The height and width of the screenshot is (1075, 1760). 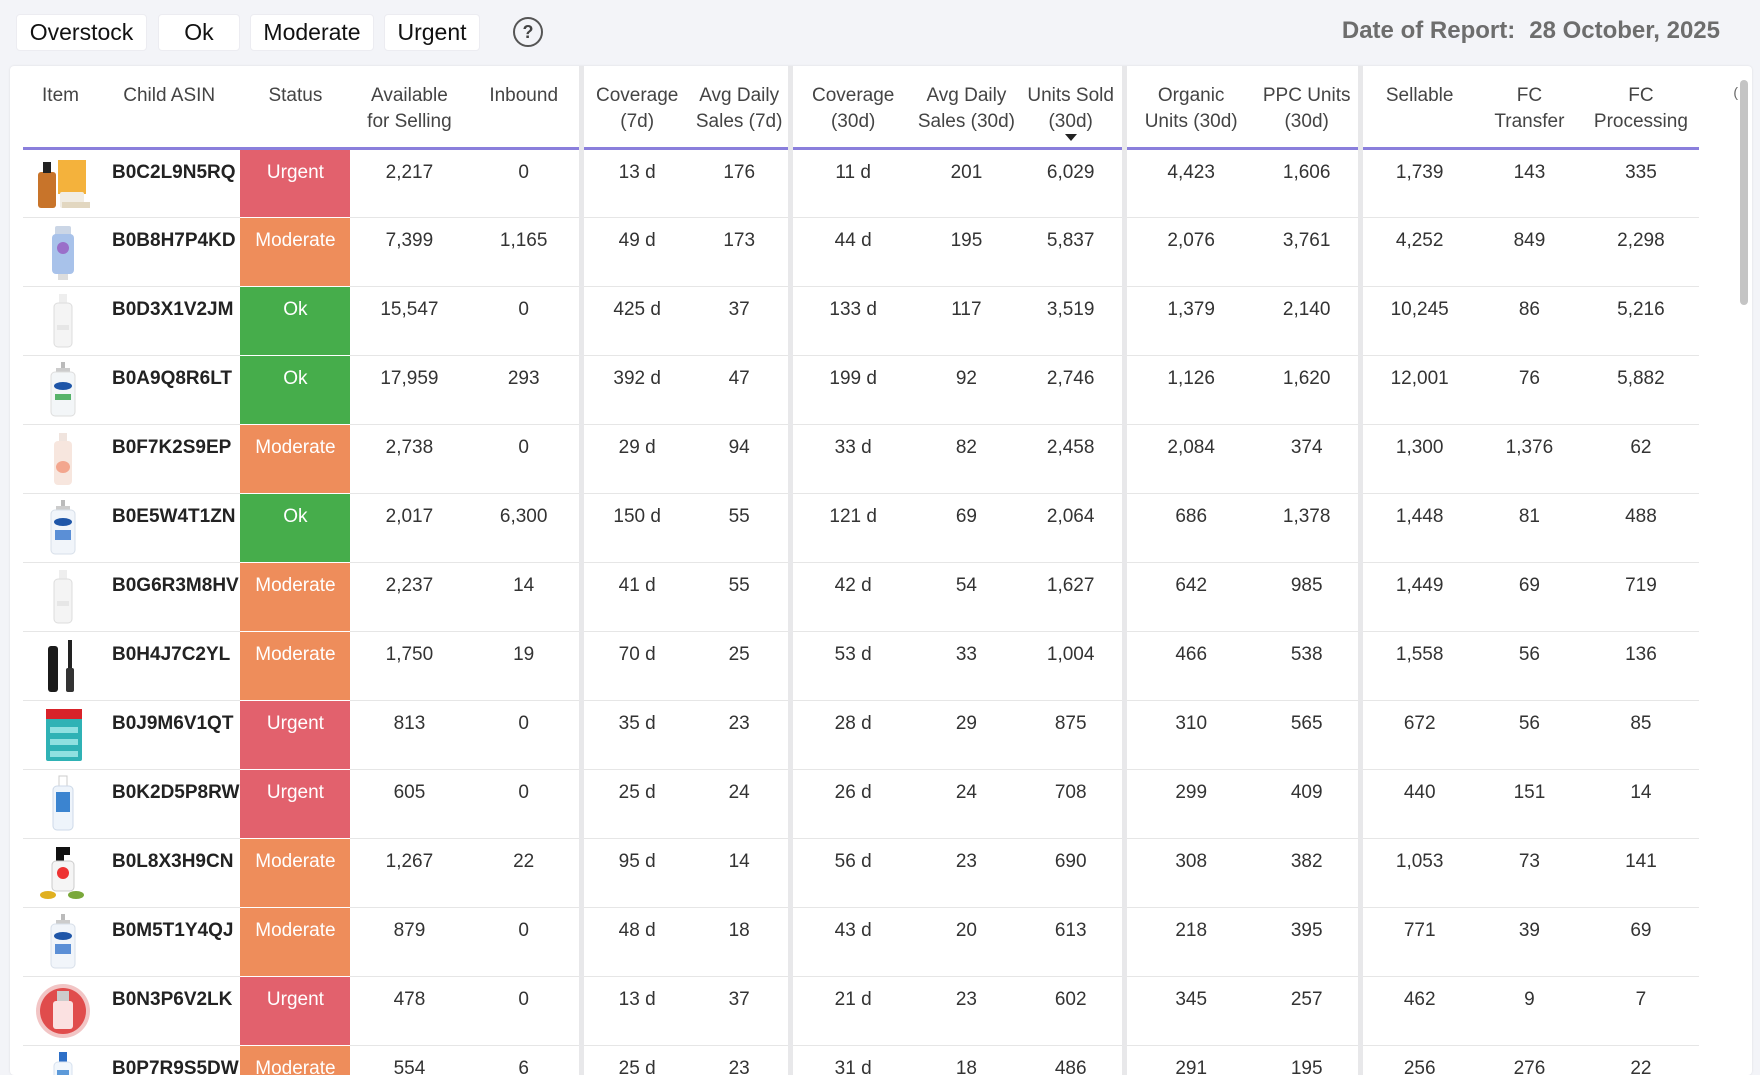 What do you see at coordinates (295, 95) in the screenshot?
I see `column-header-text: Status` at bounding box center [295, 95].